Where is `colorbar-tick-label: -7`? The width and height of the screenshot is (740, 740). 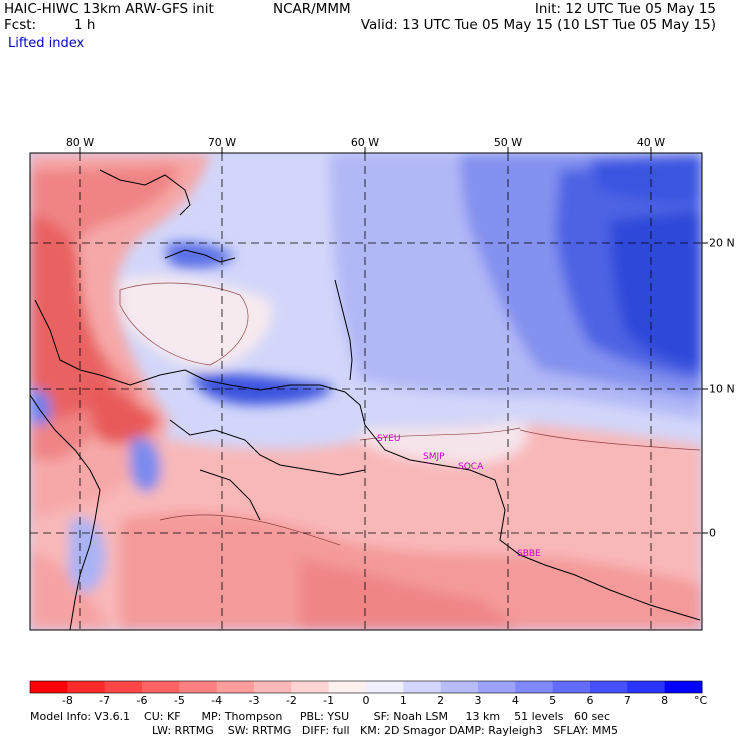
colorbar-tick-label: -7 is located at coordinates (105, 700).